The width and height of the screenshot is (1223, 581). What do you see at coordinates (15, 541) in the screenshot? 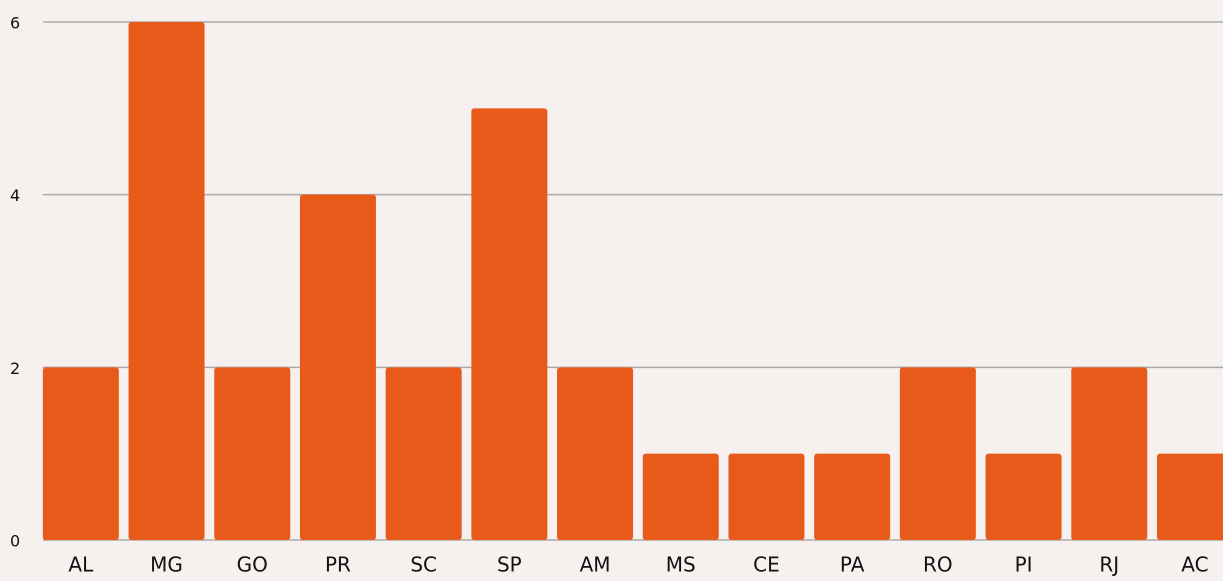
I see `y-tick-label: 0` at bounding box center [15, 541].